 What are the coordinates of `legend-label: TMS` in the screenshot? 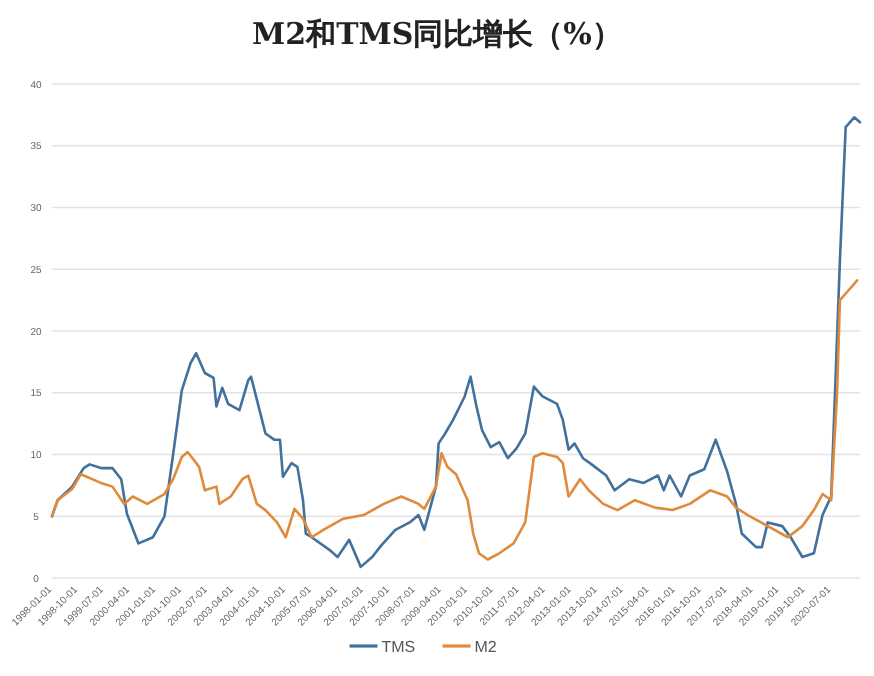 It's located at (398, 646).